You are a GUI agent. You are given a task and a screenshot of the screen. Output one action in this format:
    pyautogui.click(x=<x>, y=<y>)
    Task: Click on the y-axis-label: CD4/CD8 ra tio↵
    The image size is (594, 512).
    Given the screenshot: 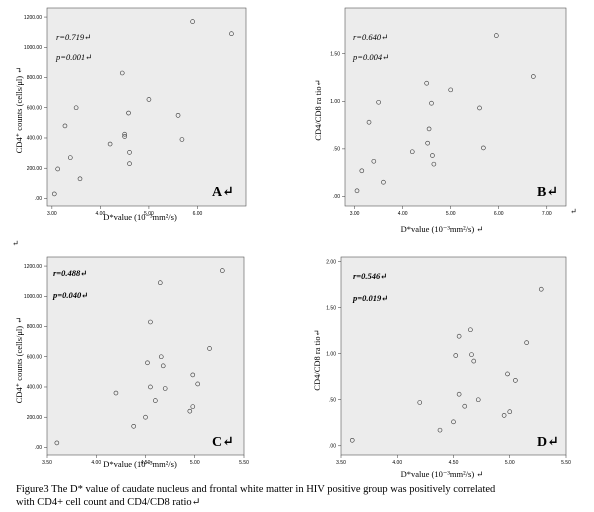 What is the action you would take?
    pyautogui.click(x=317, y=359)
    